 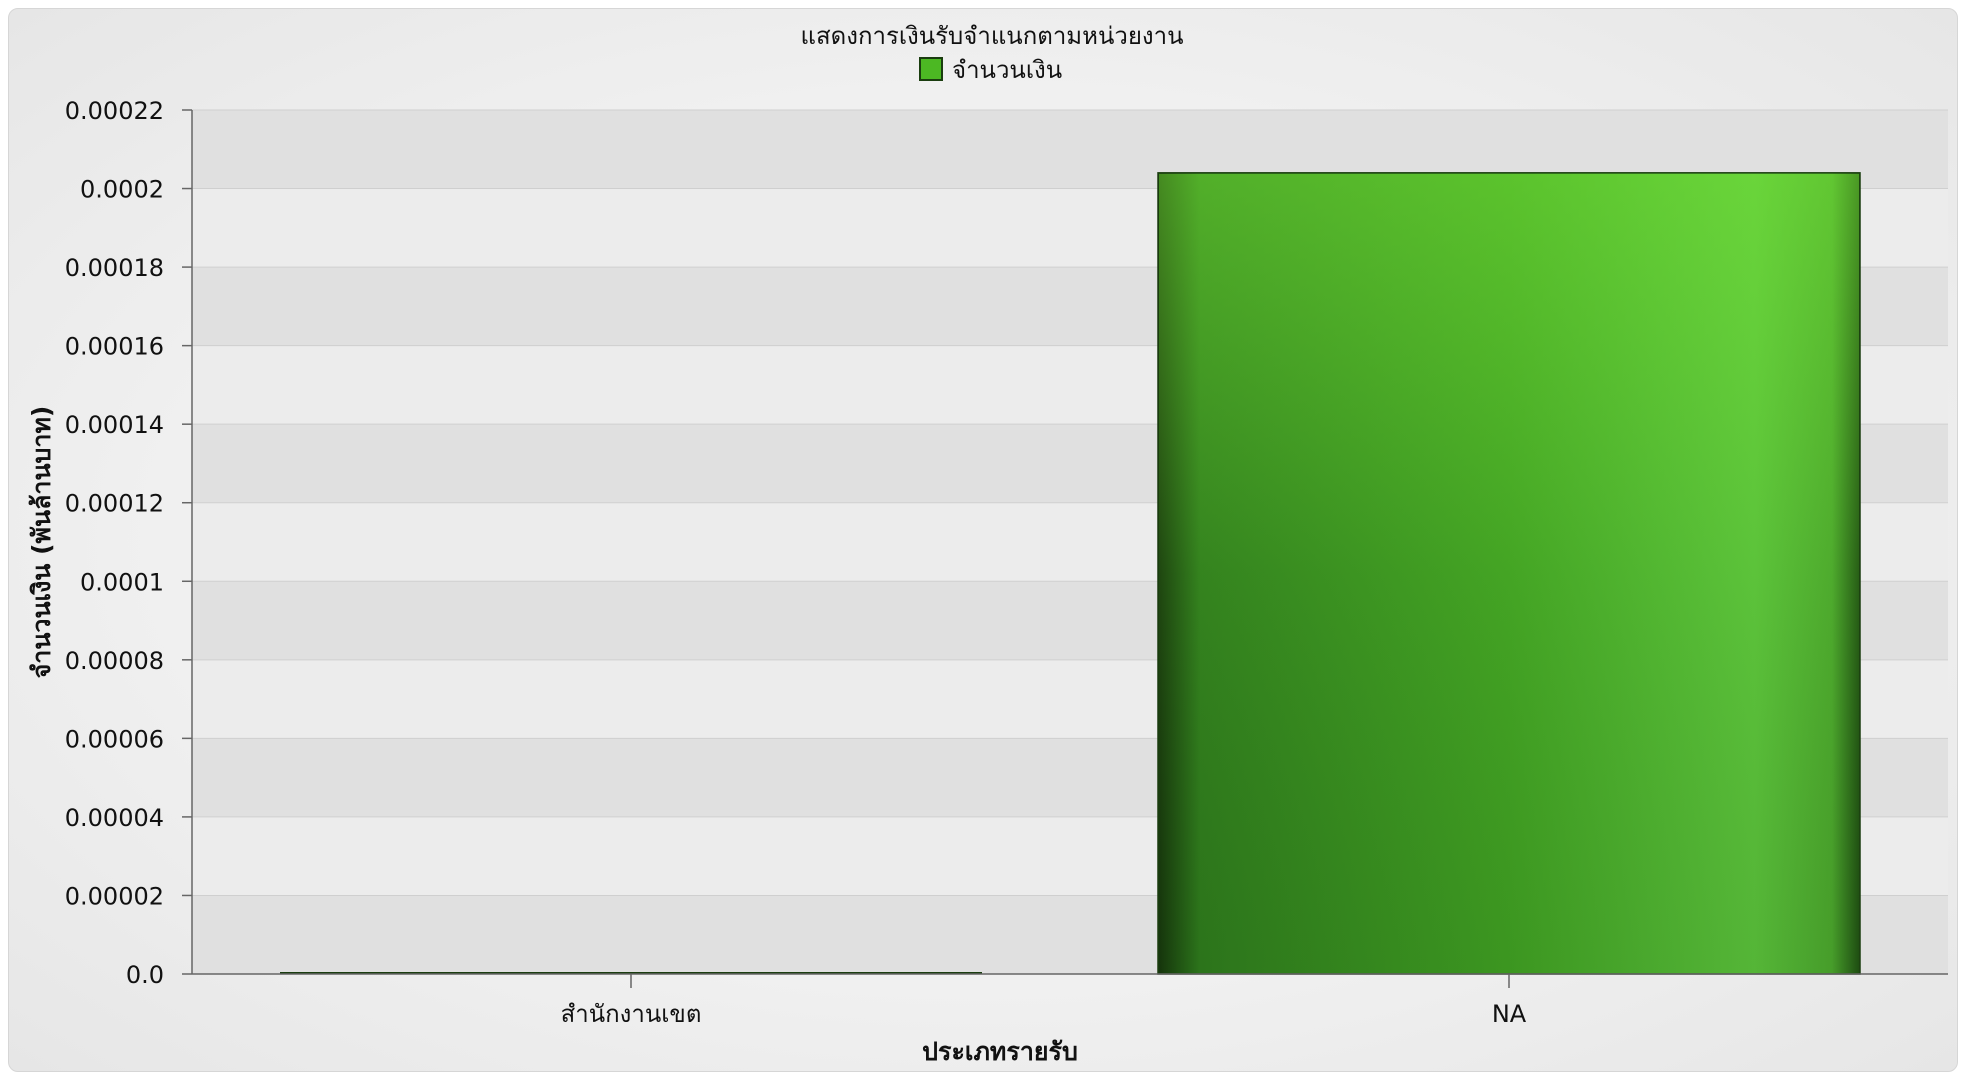 I want to click on y-tick-label: 0.0001, so click(x=122, y=582).